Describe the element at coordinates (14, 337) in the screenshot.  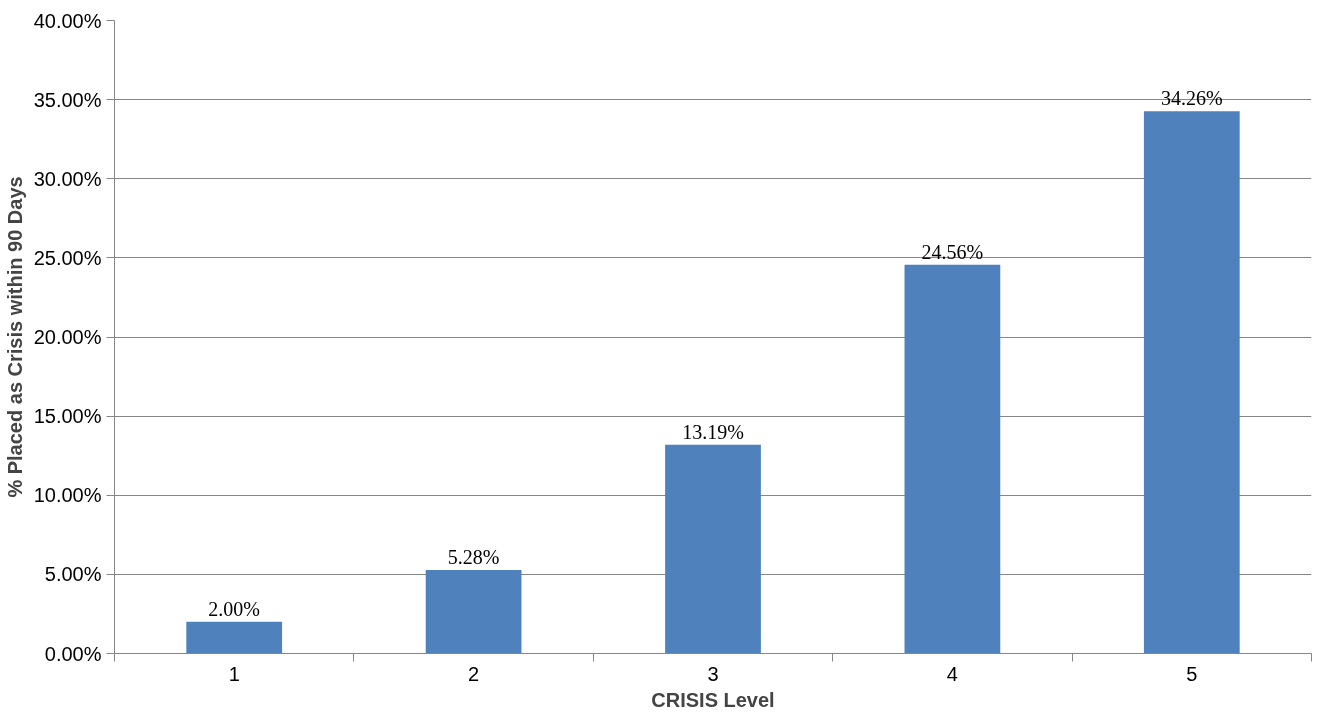
I see `y-axis-title: % Placed as Crisis within 90 Days` at that location.